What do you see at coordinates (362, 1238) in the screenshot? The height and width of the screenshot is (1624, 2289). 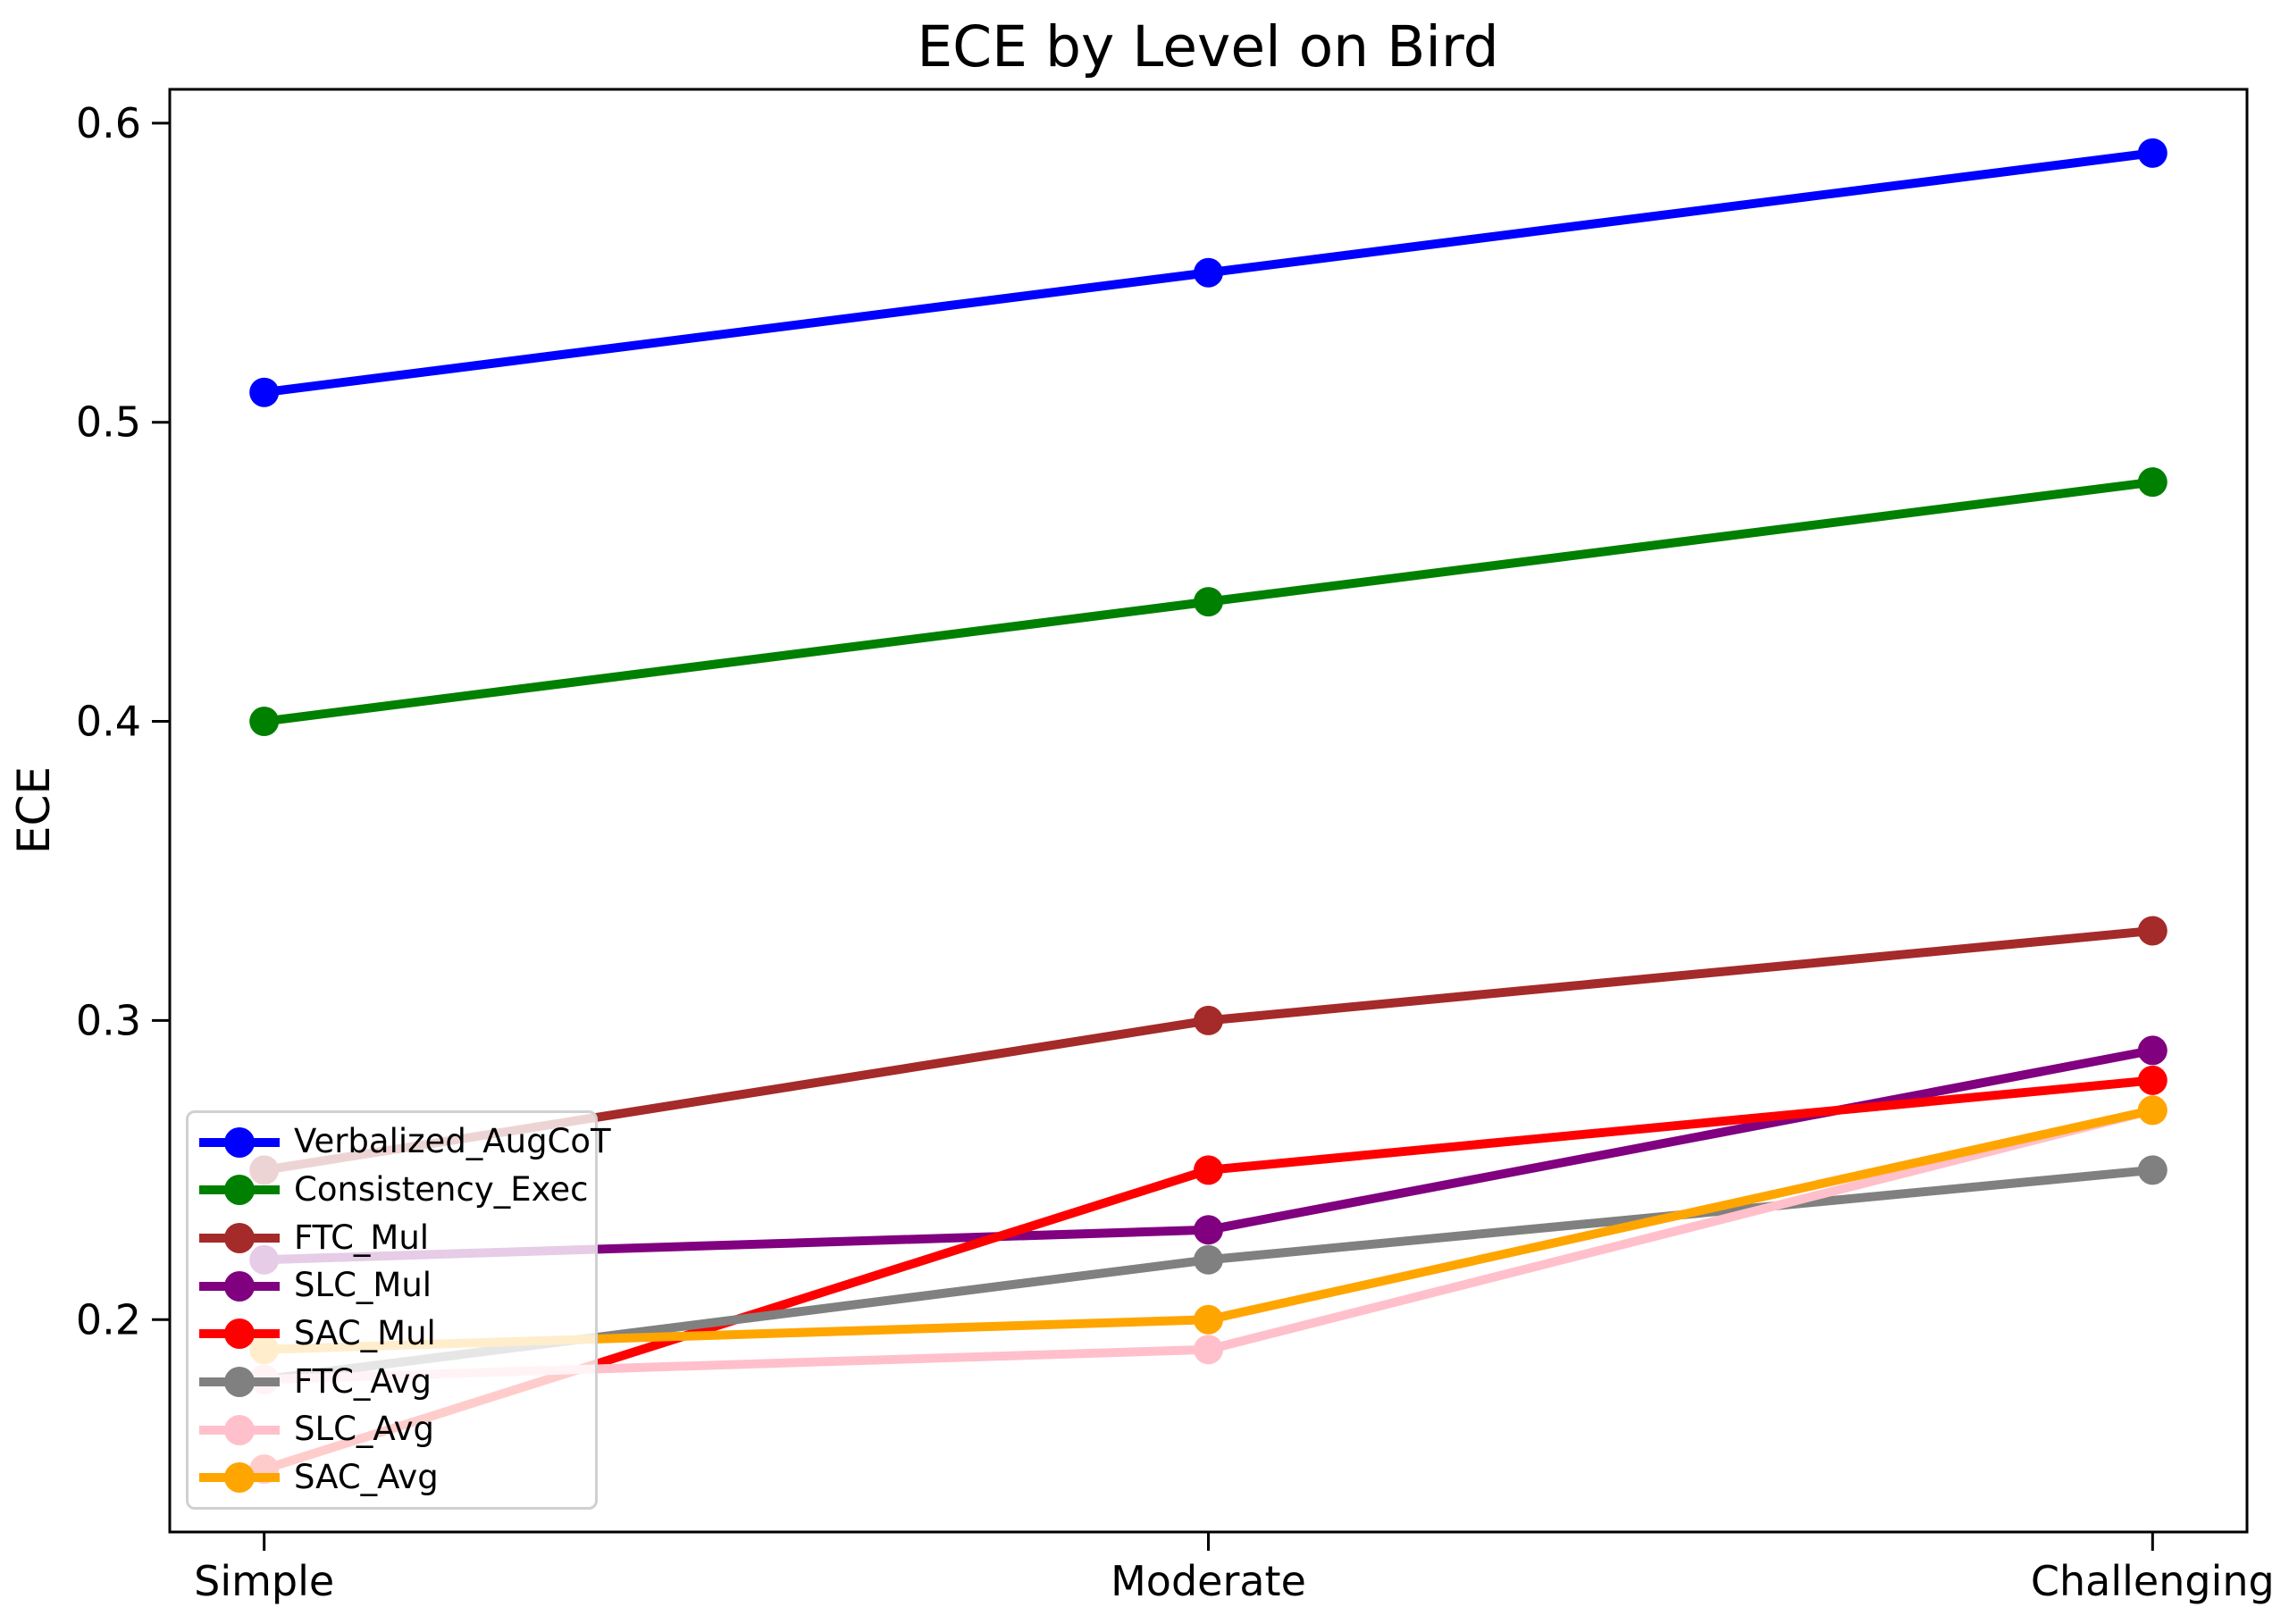 I see `legend-label: FTC_Mul` at bounding box center [362, 1238].